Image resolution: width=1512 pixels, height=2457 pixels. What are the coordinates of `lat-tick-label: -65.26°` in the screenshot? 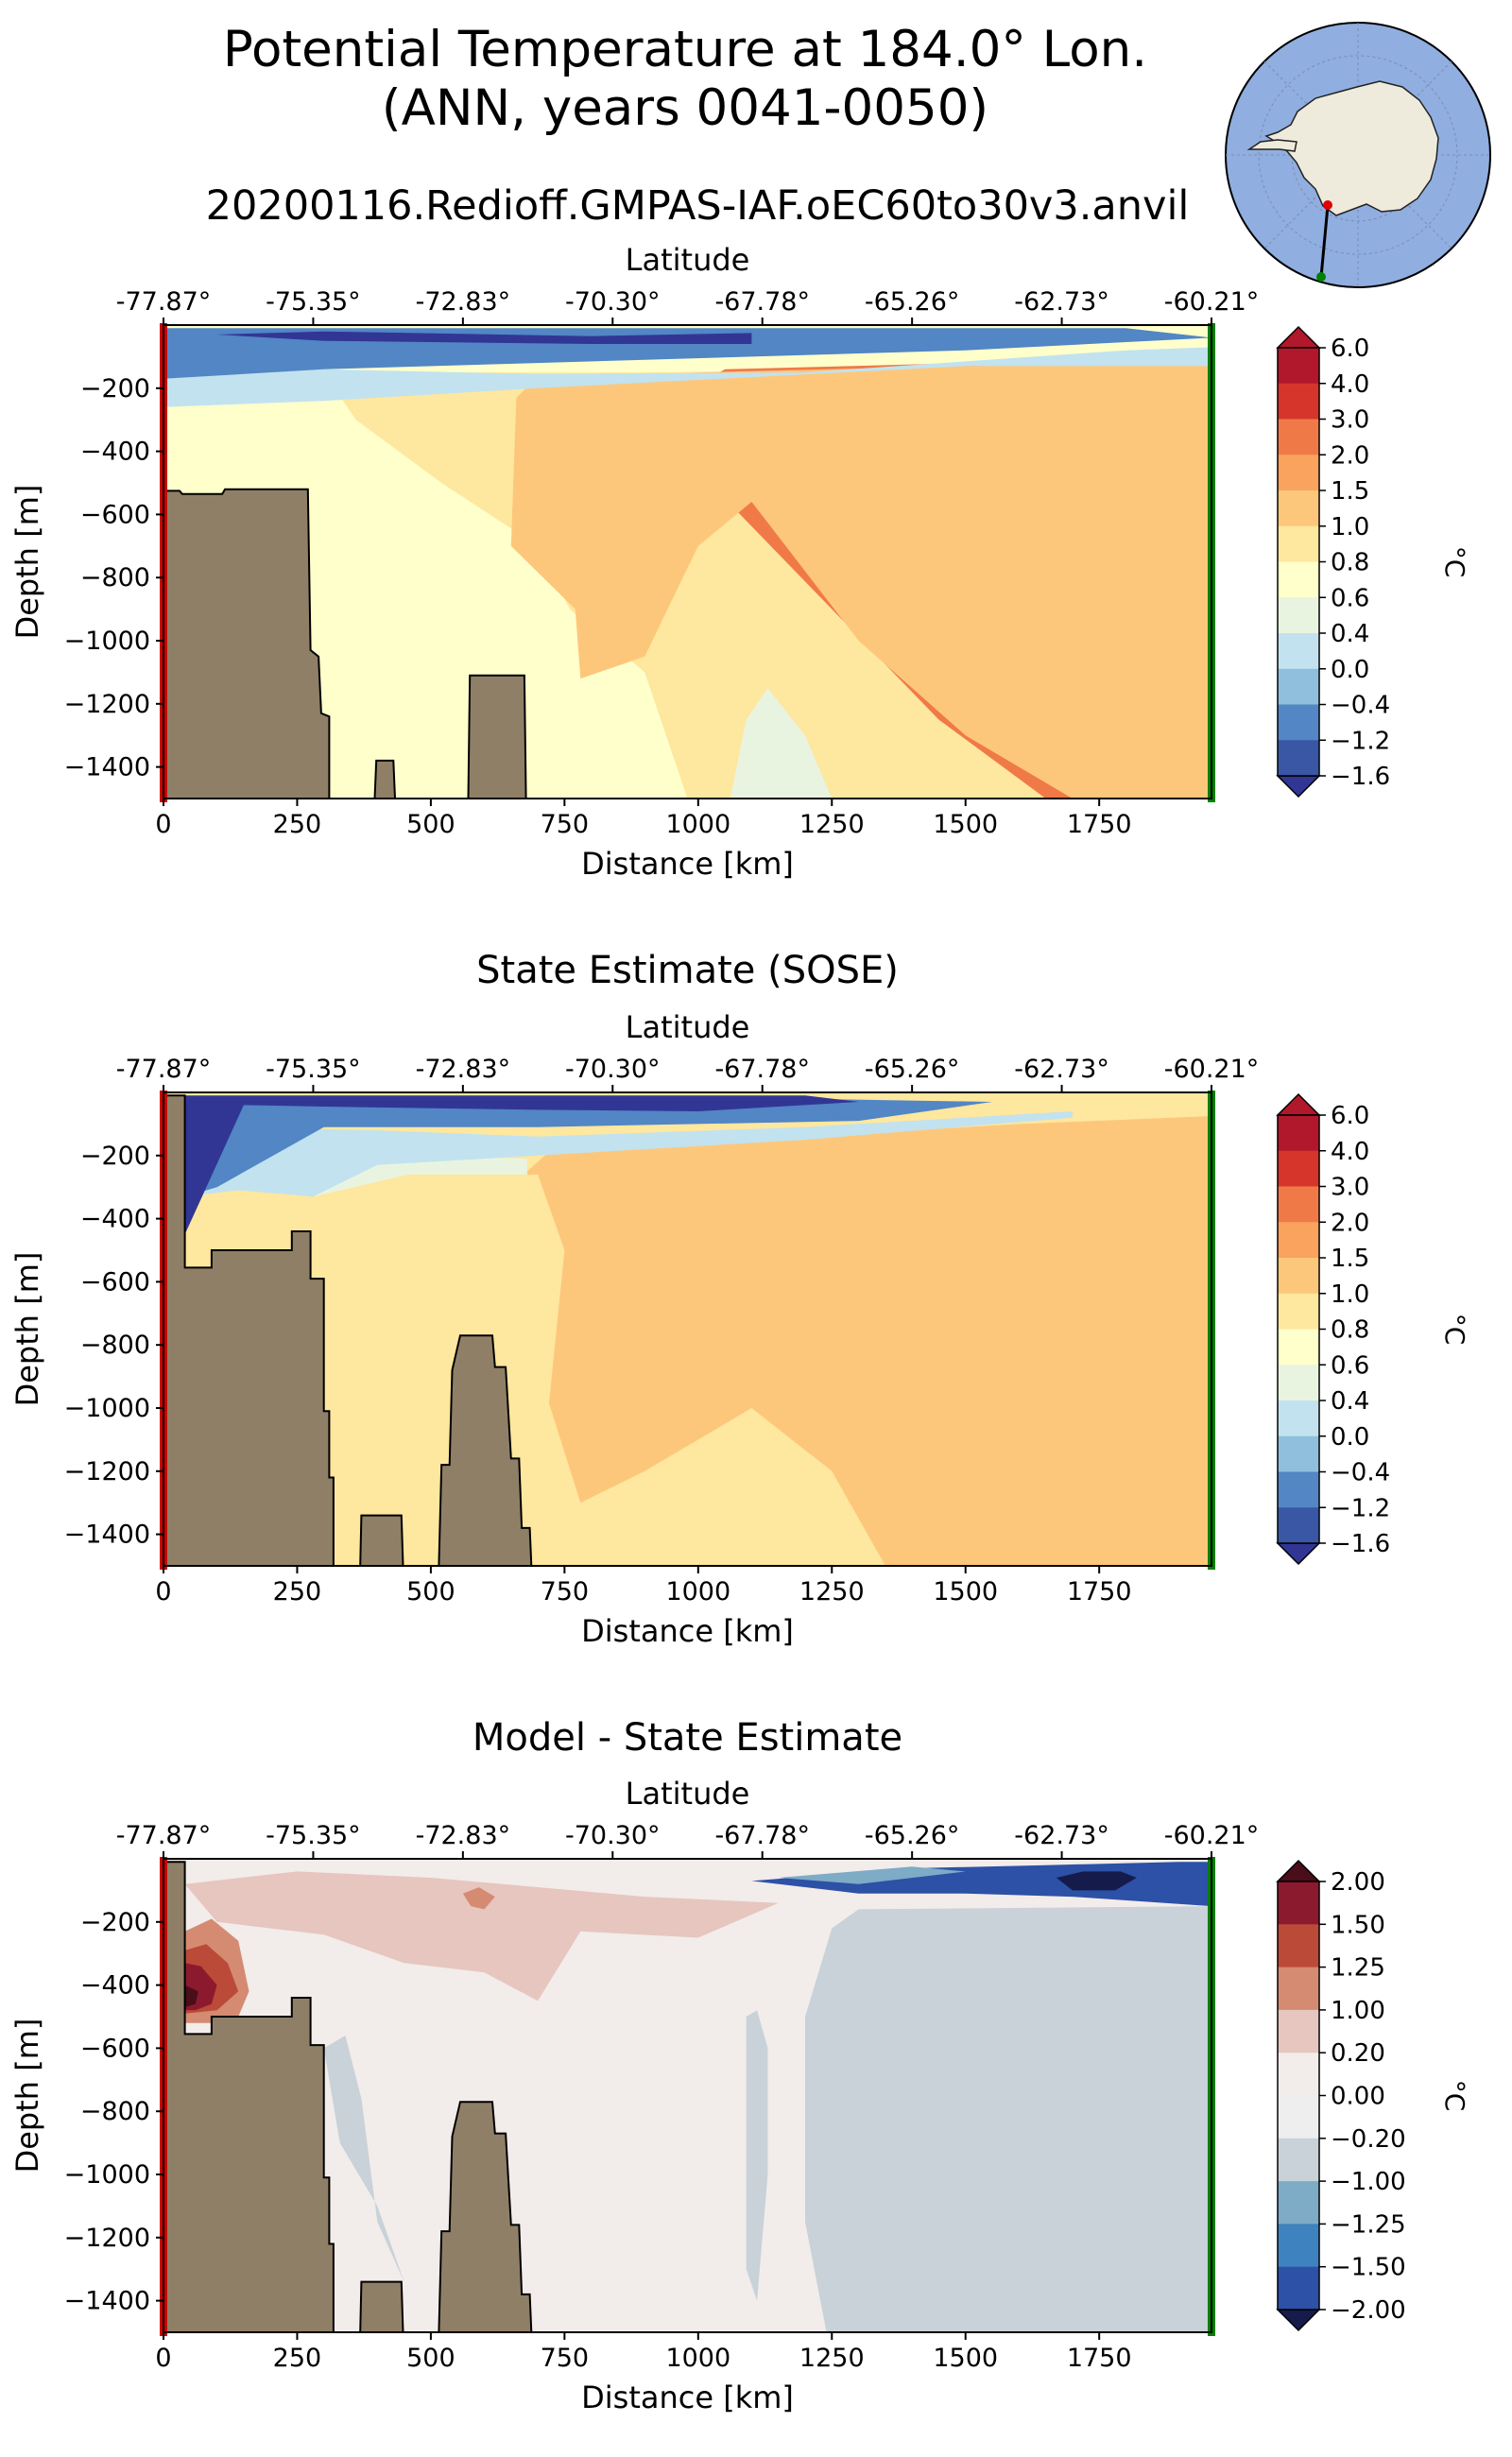 It's located at (912, 302).